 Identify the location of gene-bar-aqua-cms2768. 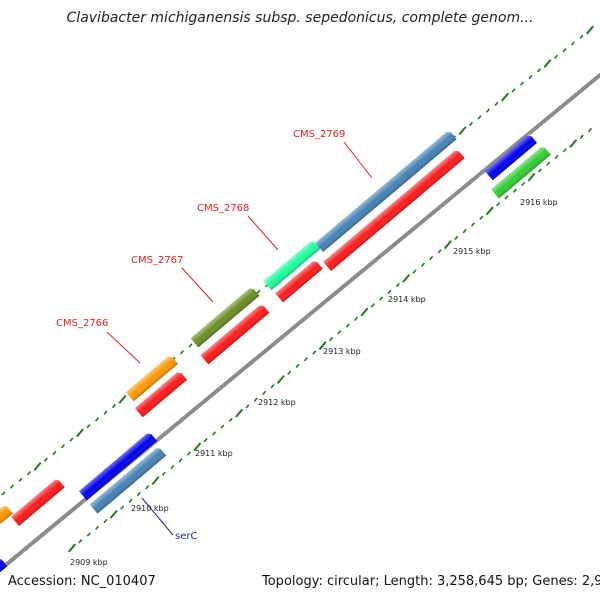
(292, 265).